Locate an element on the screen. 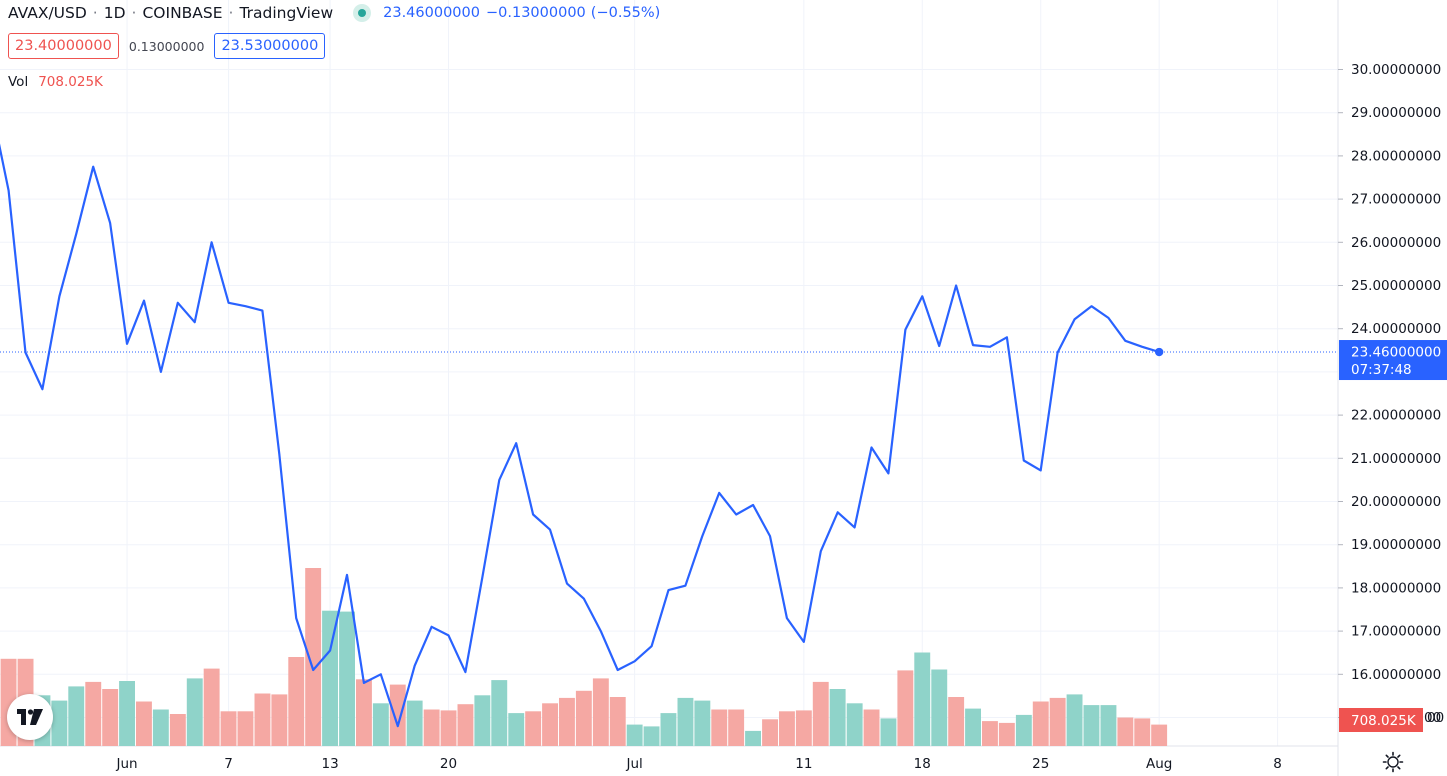 Image resolution: width=1447 pixels, height=776 pixels. price-tick-label: 21.00000000 is located at coordinates (1396, 459).